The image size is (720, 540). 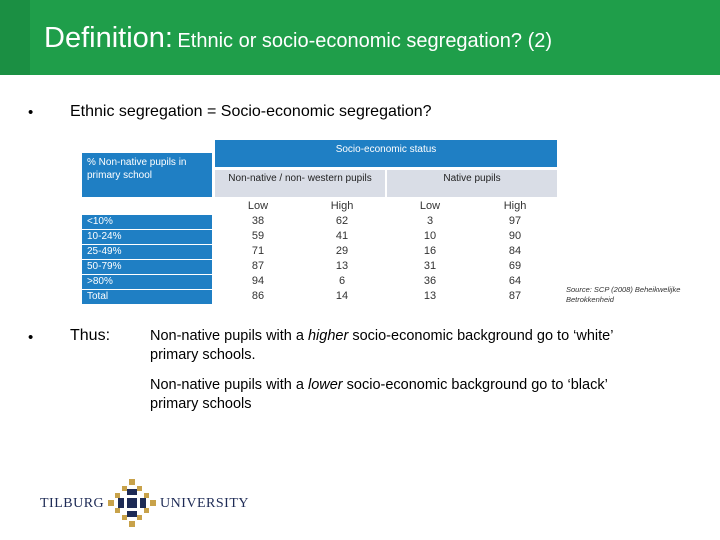 I want to click on para1-text: Non-native pupils with a, so click(x=229, y=336).